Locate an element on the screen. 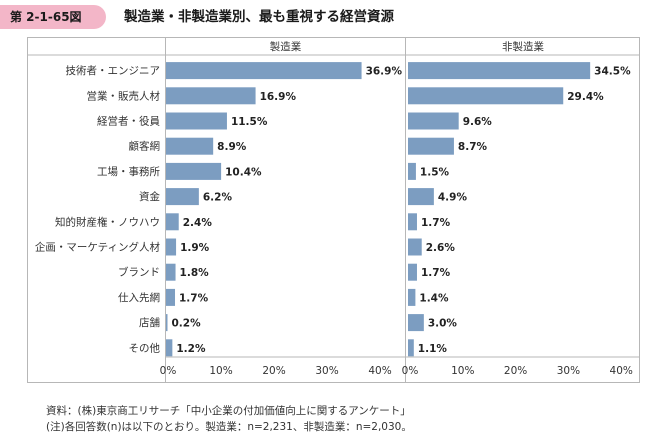  category-label: 知的財産権・ノウハウ is located at coordinates (107, 221).